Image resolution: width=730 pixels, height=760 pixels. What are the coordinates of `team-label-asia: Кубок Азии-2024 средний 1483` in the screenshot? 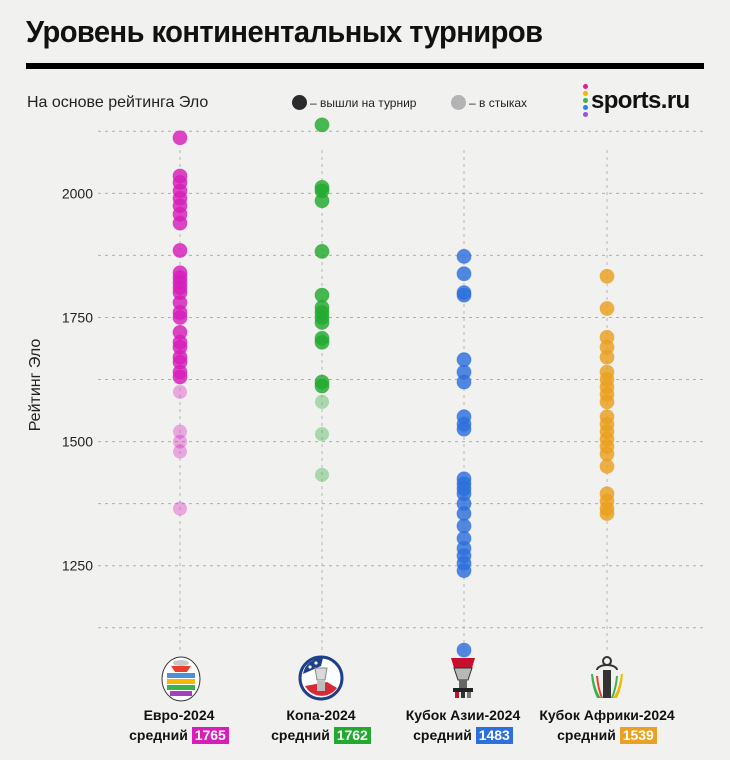 It's located at (463, 725).